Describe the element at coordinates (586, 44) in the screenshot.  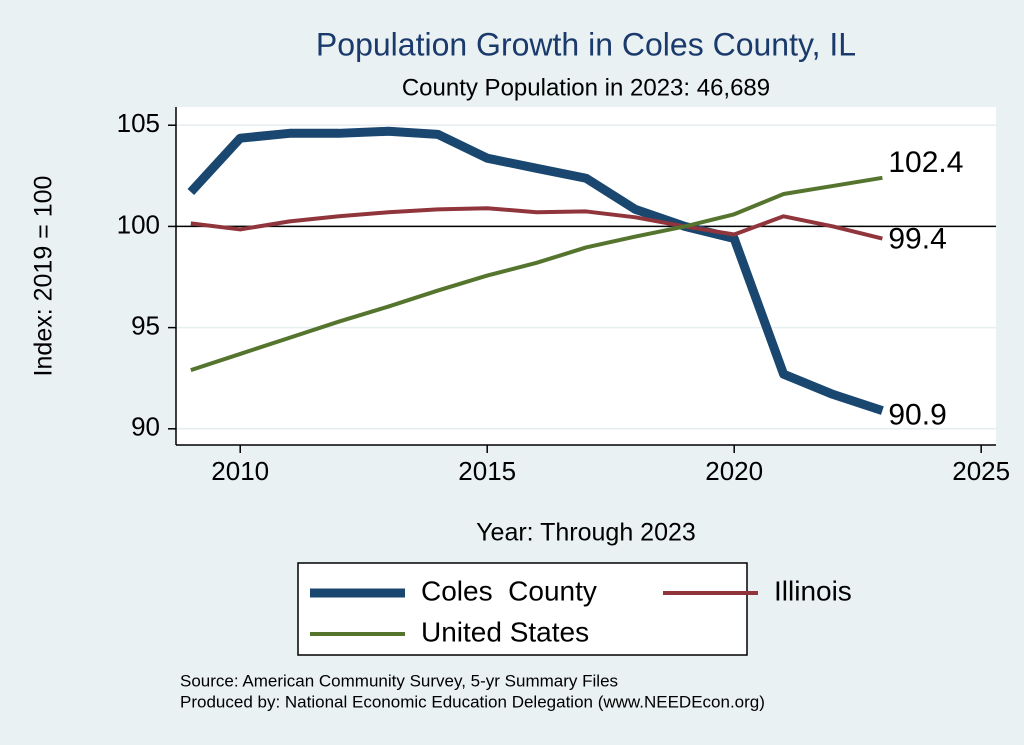
I see `chart-title: Population Growth in Coles County, IL` at that location.